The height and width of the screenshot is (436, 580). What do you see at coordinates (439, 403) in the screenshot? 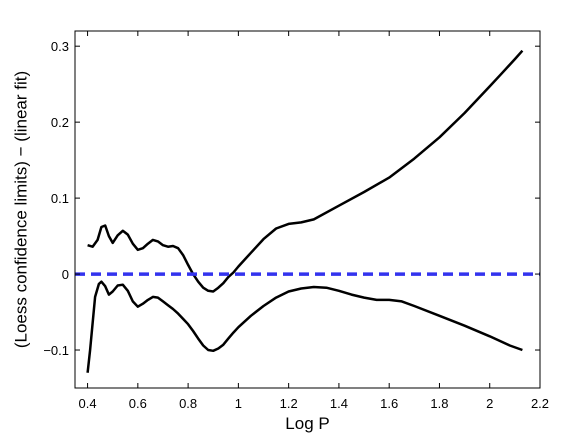
I see `x-tick-label: 1.8` at bounding box center [439, 403].